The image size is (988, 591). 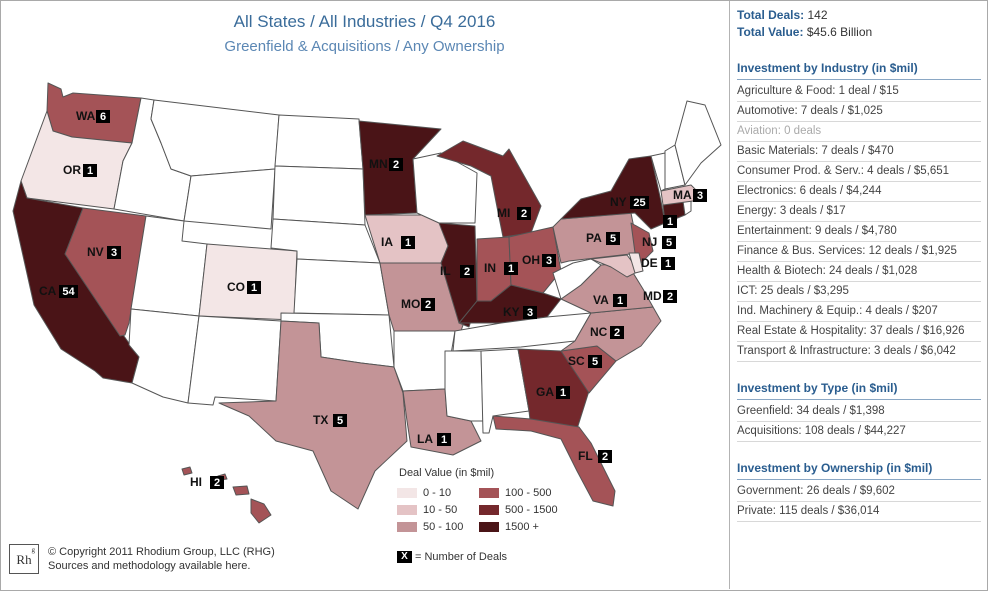 What do you see at coordinates (24, 559) in the screenshot?
I see `rhodium-logo: Rh g` at bounding box center [24, 559].